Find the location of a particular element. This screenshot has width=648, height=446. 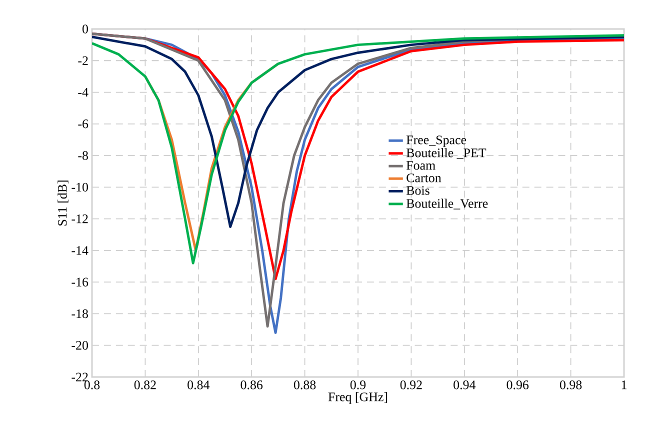

y-tick-label: -2 is located at coordinates (83, 60).